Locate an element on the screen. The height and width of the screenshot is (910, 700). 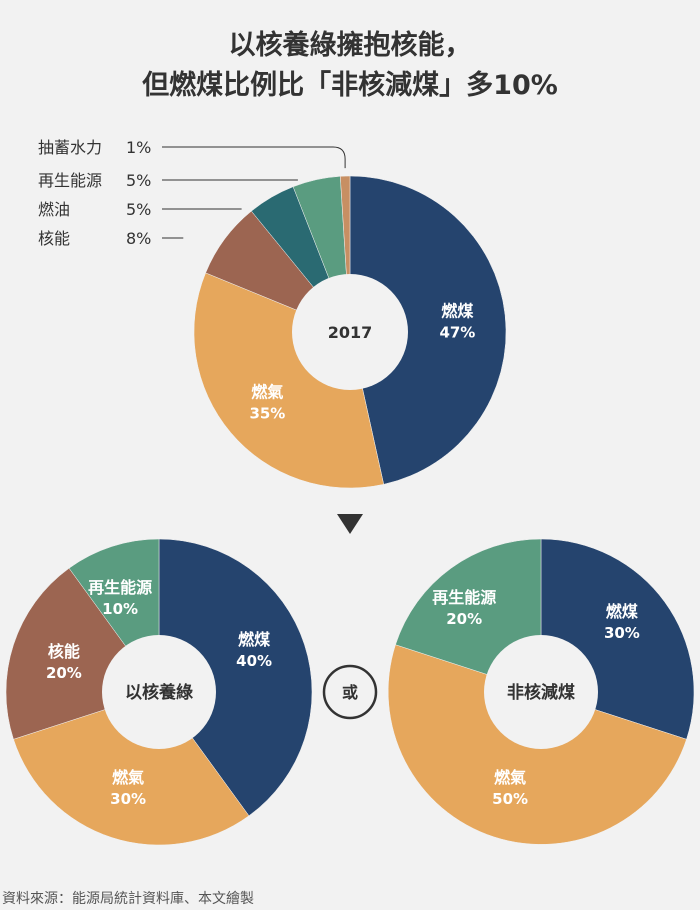
pie-center-label: 非核減煤 is located at coordinates (541, 692).